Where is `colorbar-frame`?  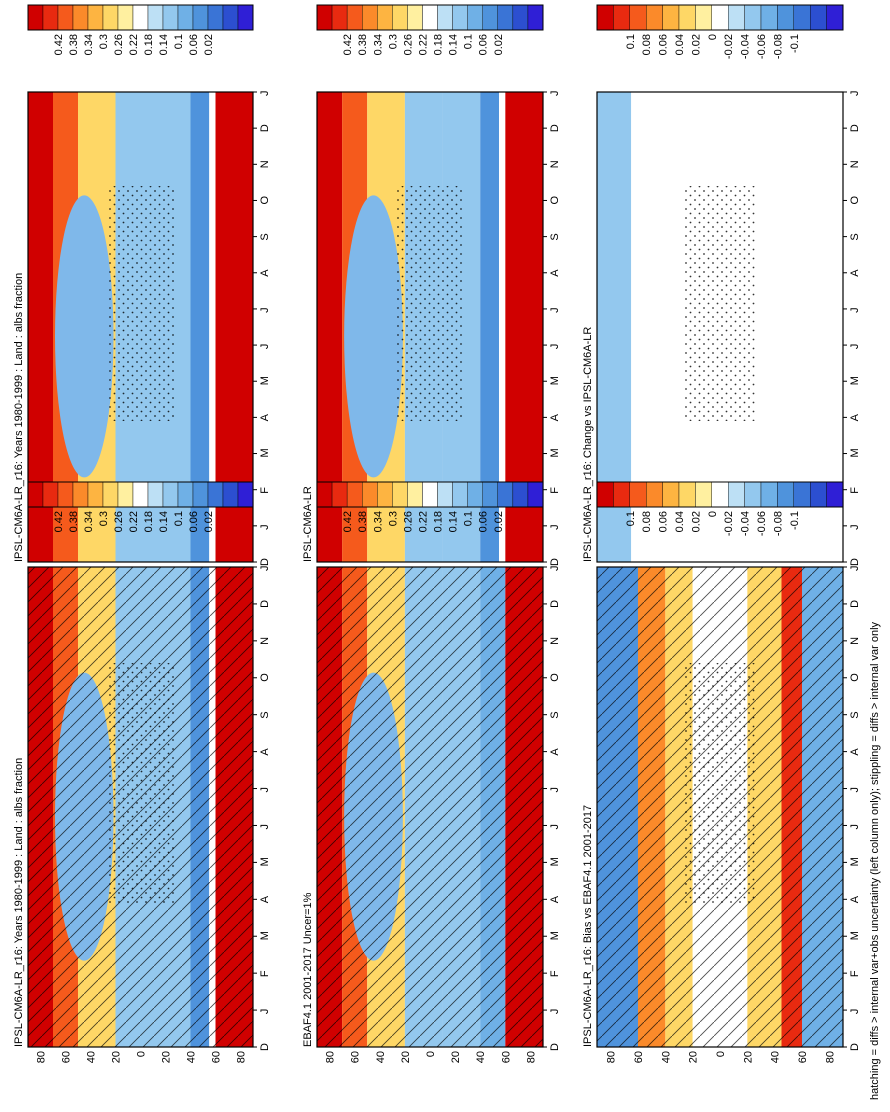
colorbar-frame is located at coordinates (430, 17).